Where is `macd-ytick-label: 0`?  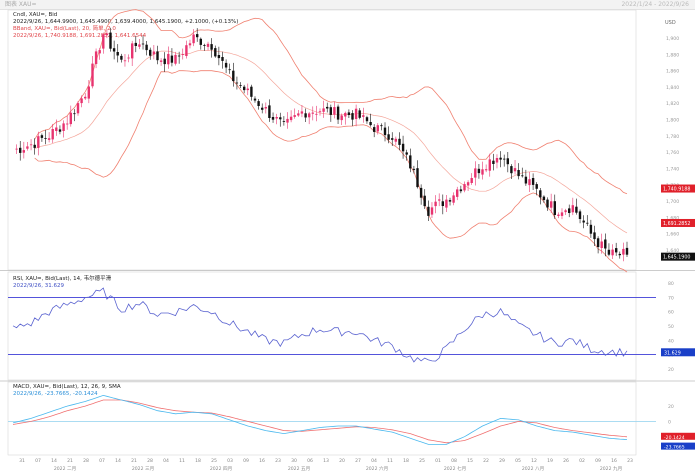
macd-ytick-label: 0 is located at coordinates (669, 422).